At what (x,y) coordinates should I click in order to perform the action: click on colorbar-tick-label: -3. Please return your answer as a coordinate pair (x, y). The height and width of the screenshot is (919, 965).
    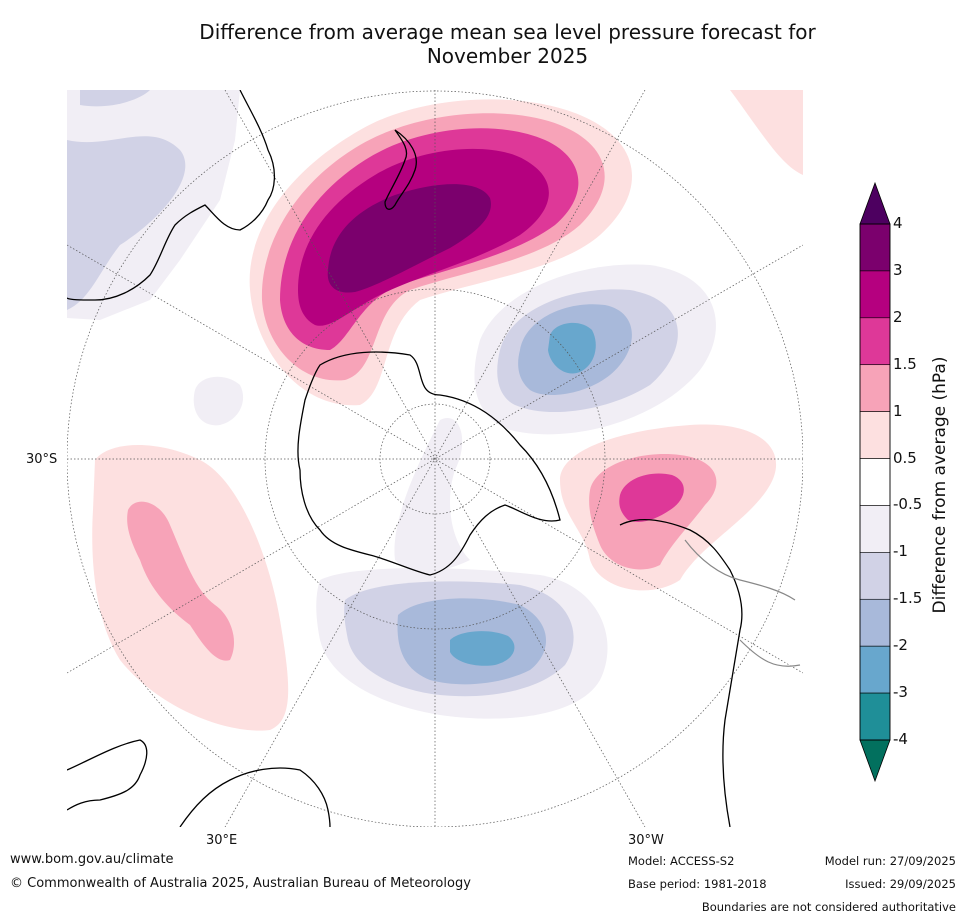
    Looking at the image, I should click on (900, 692).